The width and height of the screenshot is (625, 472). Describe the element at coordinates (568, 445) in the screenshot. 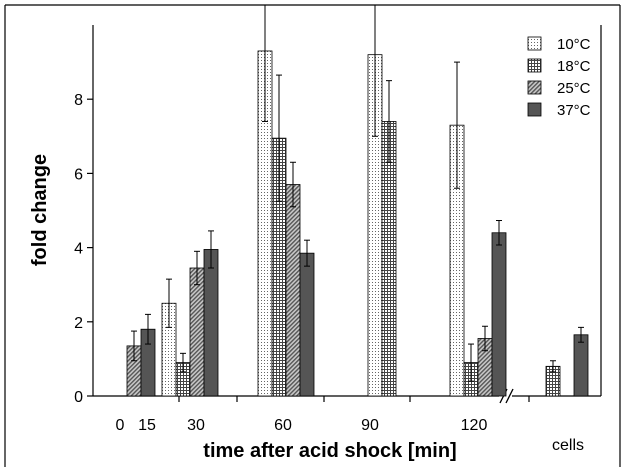

I see `x-label-cells: cells` at that location.